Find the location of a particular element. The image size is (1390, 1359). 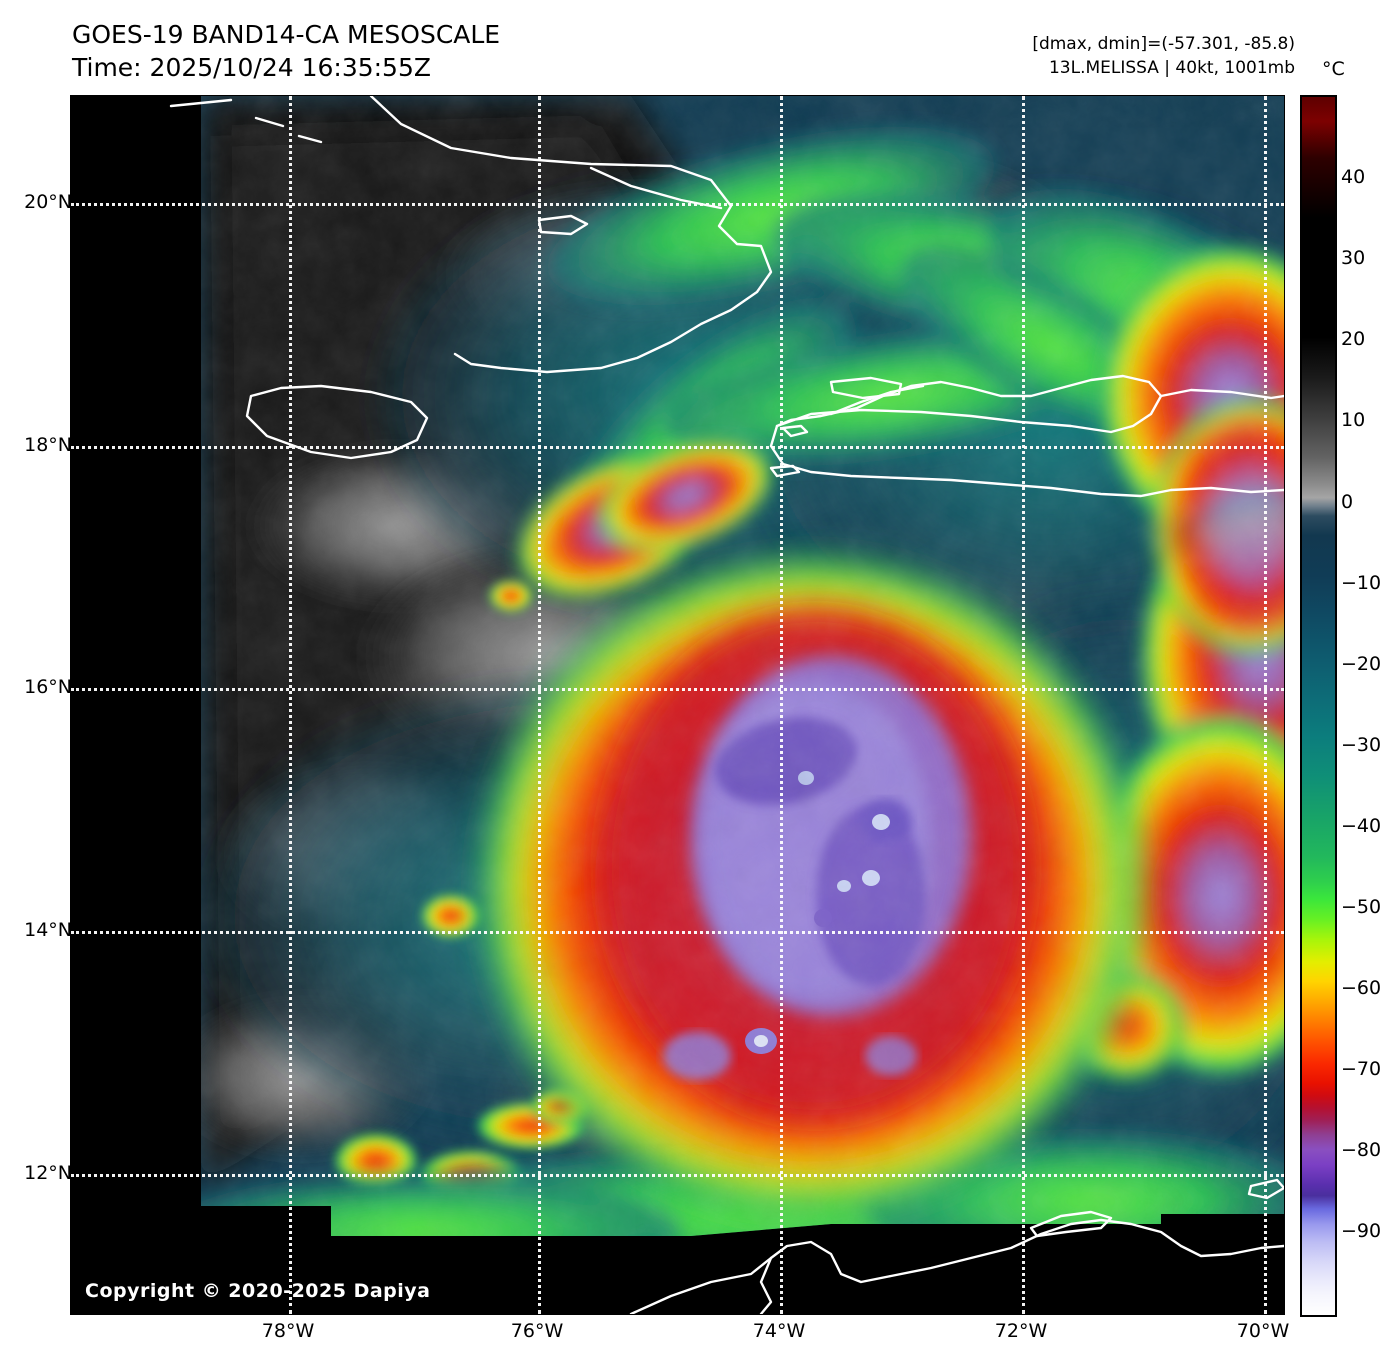

colorbar-tick-40: 40 is located at coordinates (1353, 177).